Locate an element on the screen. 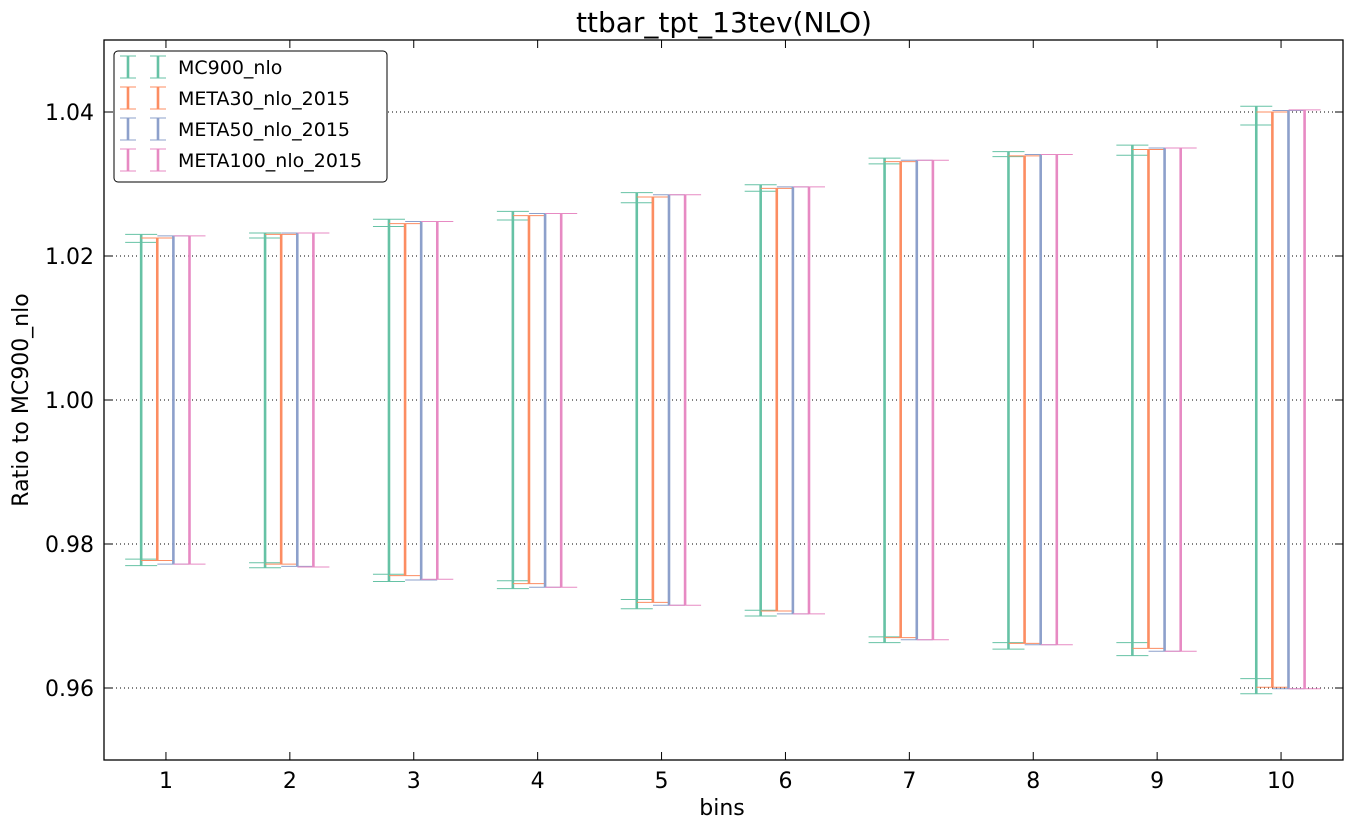 Image resolution: width=1353 pixels, height=834 pixels. legend-label: META30_nlo_2015 is located at coordinates (264, 99).